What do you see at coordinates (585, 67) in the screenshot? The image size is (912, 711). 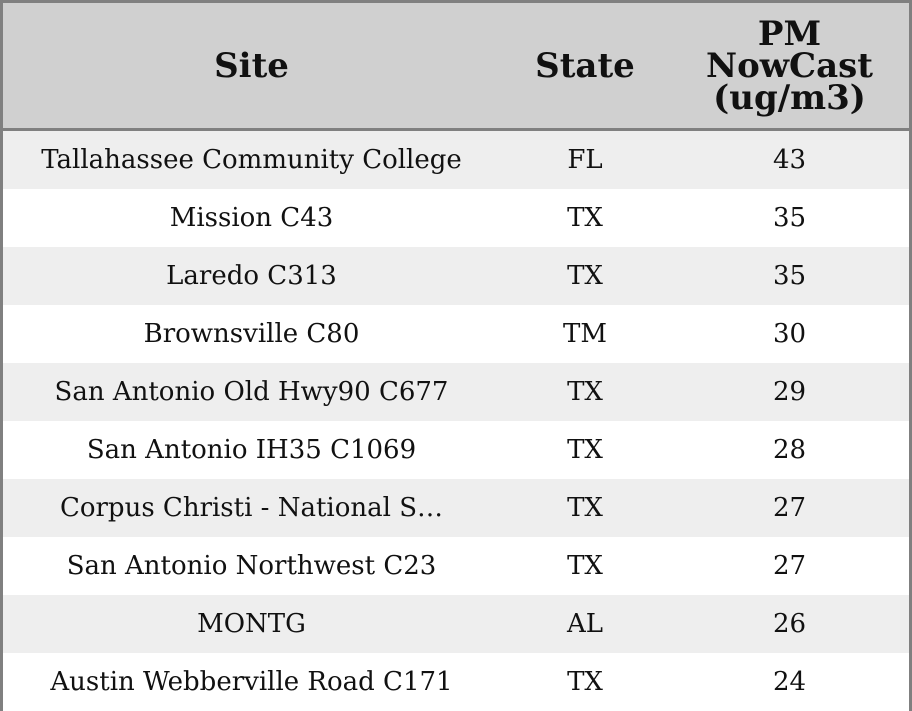 I see `column-header-state: State` at bounding box center [585, 67].